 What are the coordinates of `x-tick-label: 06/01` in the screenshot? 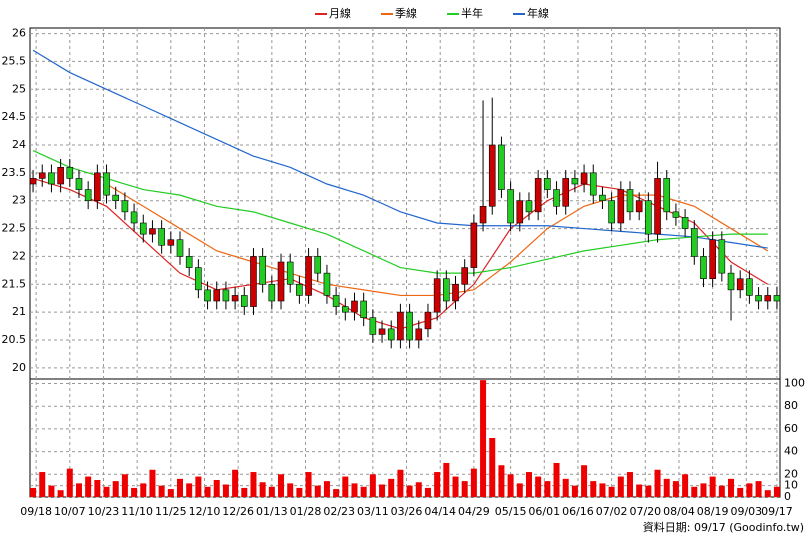 It's located at (544, 511).